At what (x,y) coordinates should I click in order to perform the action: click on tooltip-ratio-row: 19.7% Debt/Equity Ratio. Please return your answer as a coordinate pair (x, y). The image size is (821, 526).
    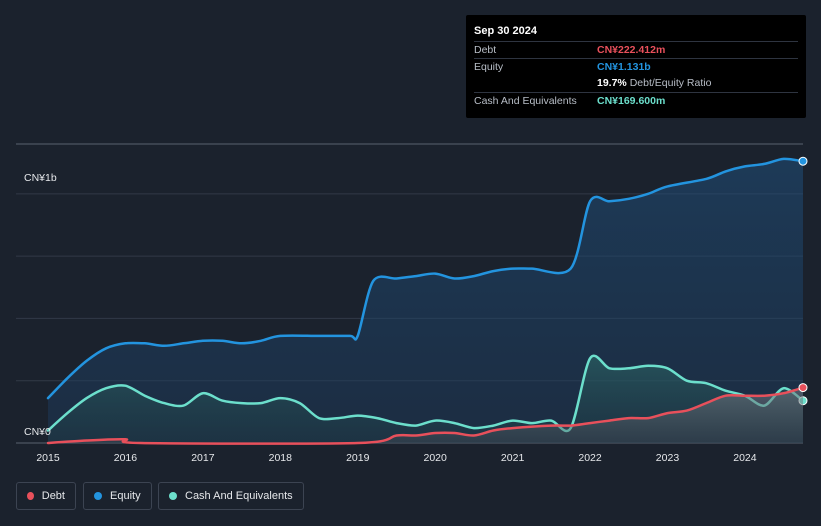
    Looking at the image, I should click on (636, 83).